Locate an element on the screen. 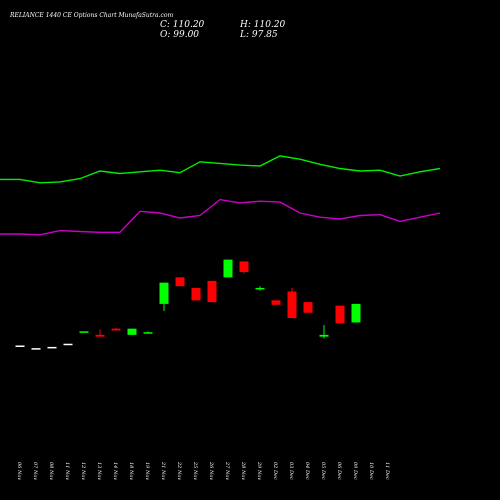  x-tick-label: 06 Dec is located at coordinates (339, 471).